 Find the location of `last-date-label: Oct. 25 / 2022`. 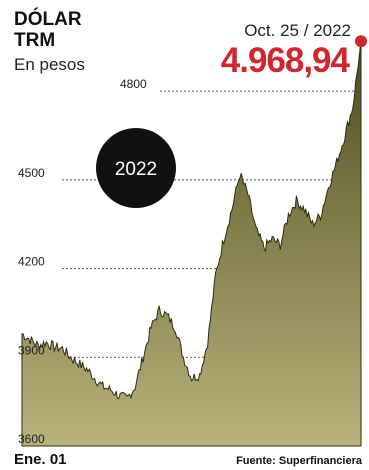

last-date-label: Oct. 25 / 2022 is located at coordinates (297, 30).